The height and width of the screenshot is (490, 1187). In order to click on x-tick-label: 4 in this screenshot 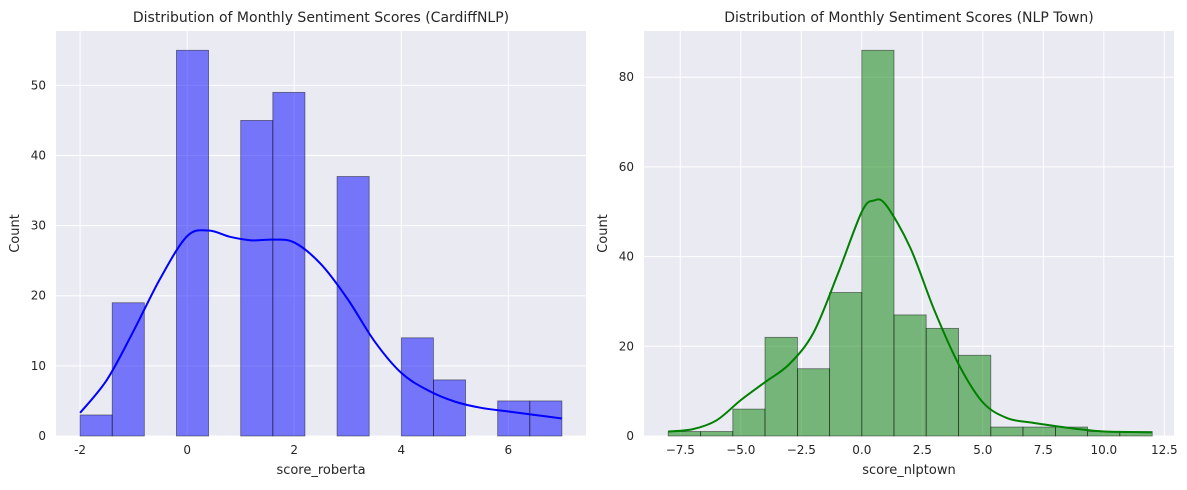, I will do `click(401, 450)`.